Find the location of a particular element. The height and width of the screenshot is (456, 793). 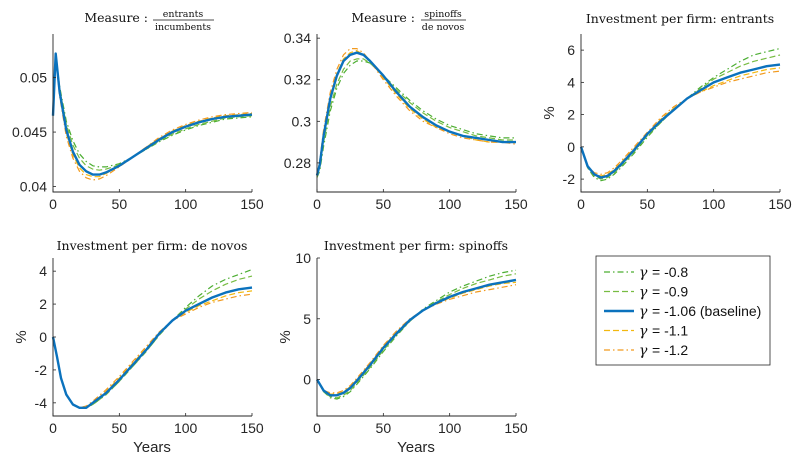

panel-3-ytick-label: -2 is located at coordinates (569, 179).